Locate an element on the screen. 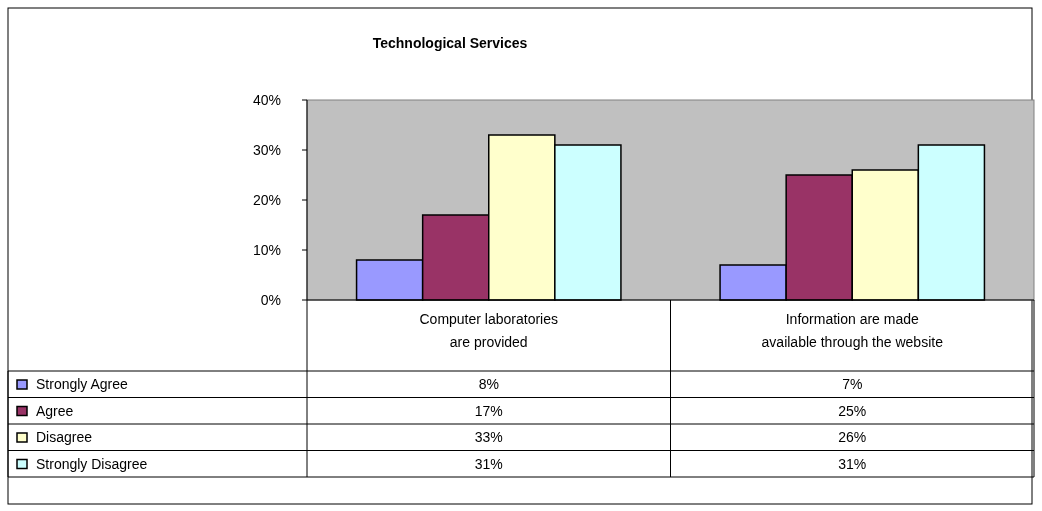 Image resolution: width=1042 pixels, height=511 pixels. data-label: 26% is located at coordinates (852, 437).